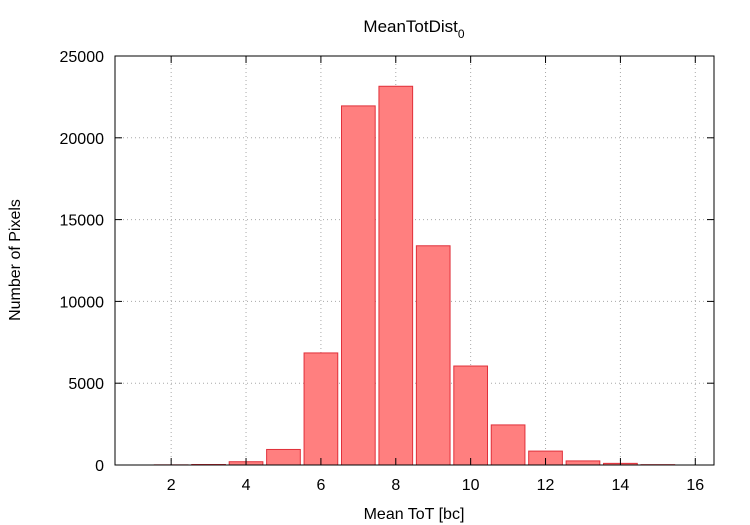  Describe the element at coordinates (86, 384) in the screenshot. I see `y-tick-label: 5000` at that location.